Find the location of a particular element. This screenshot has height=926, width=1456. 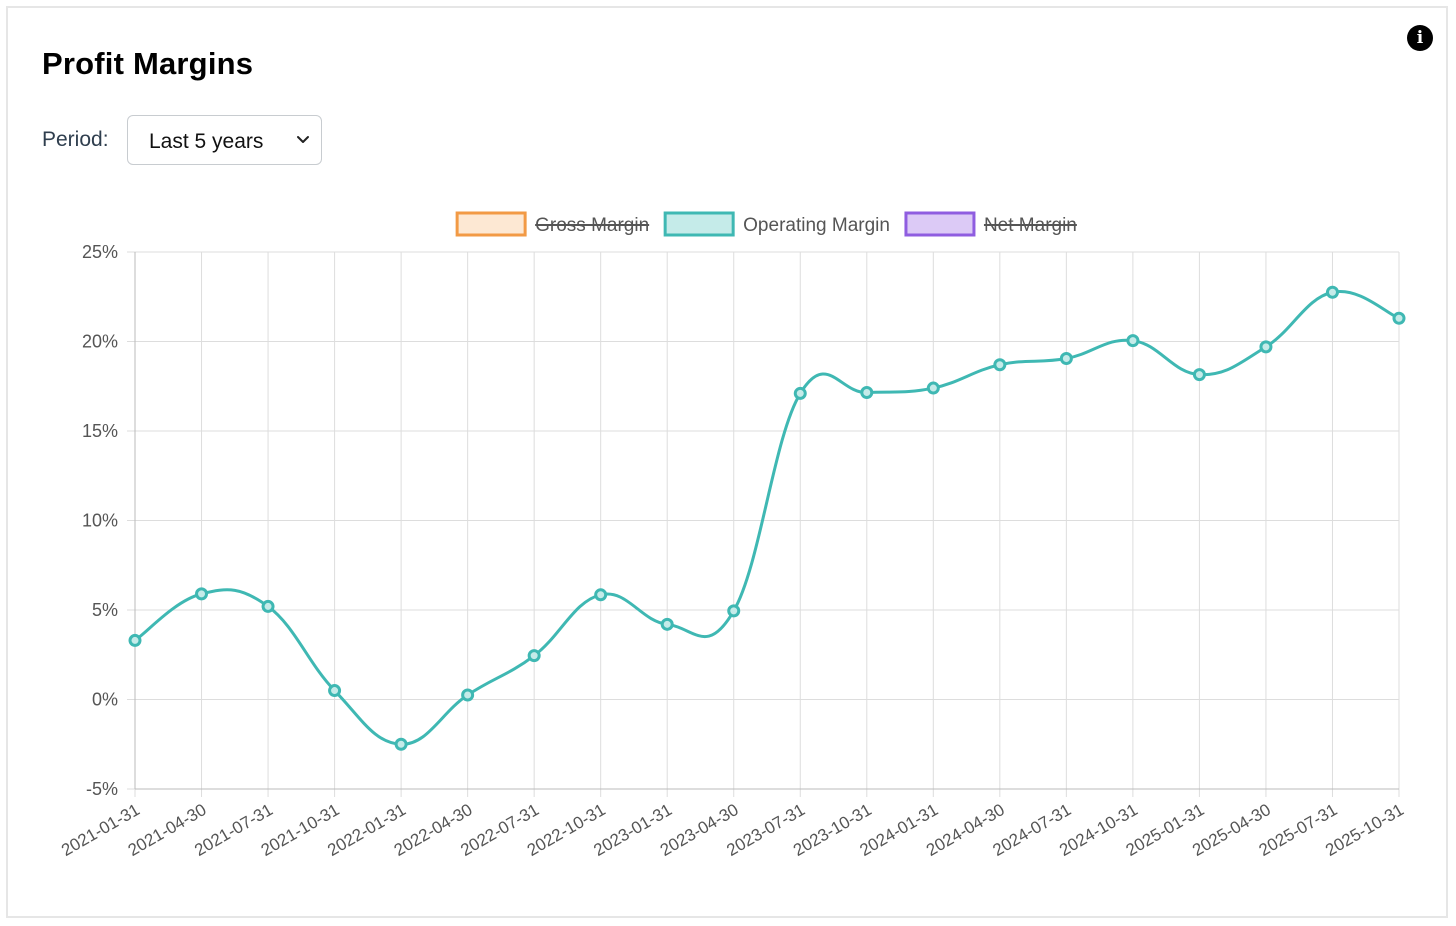

chevron-down-icon is located at coordinates (303, 139).